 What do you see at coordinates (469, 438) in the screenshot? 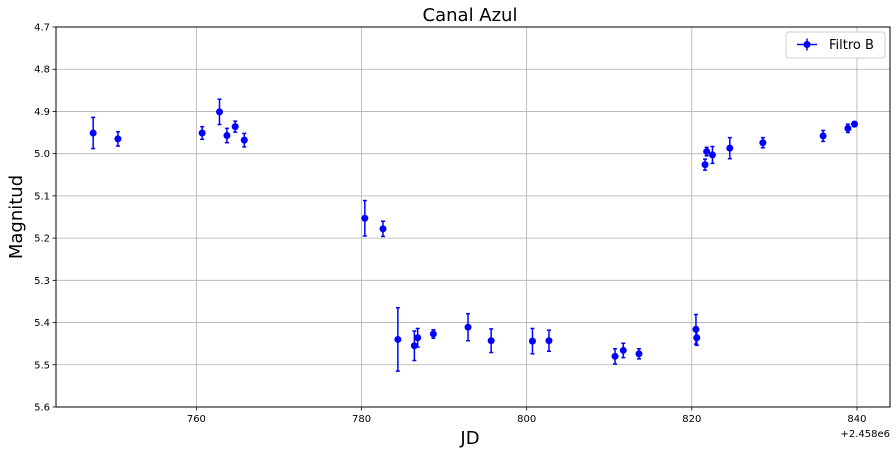
I see `x-axis-label: JD` at bounding box center [469, 438].